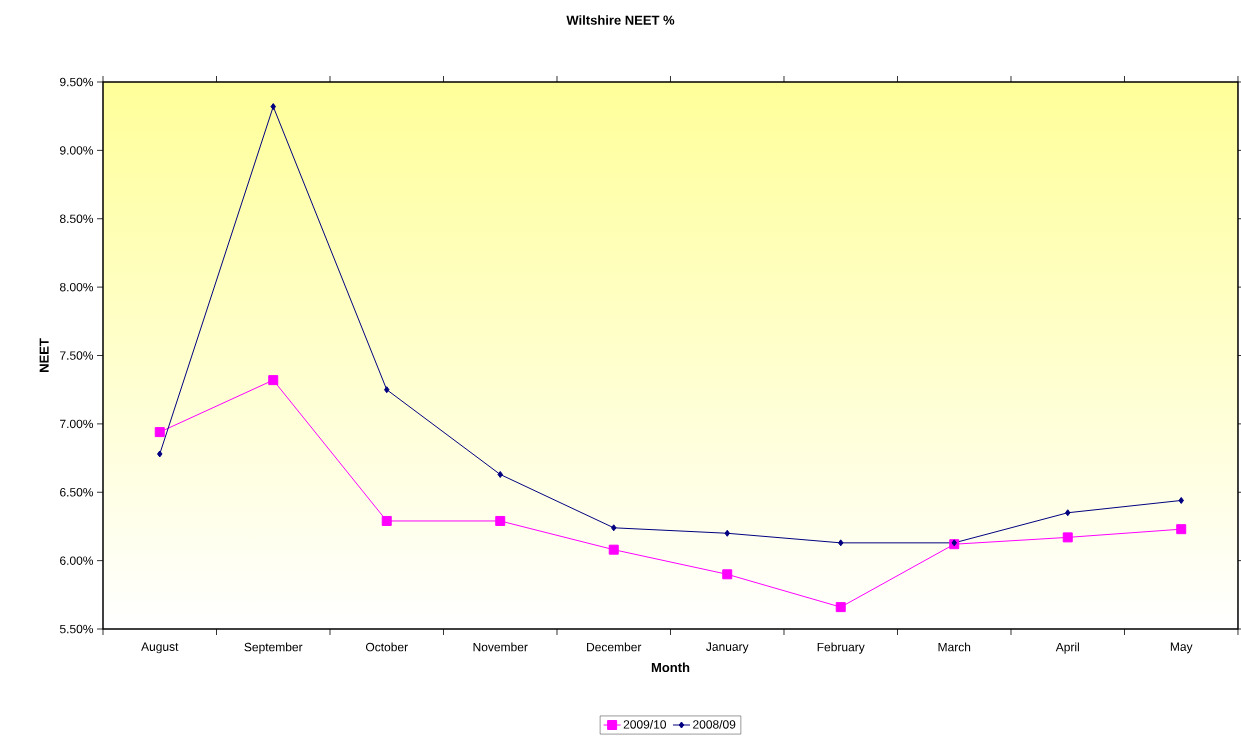 The height and width of the screenshot is (742, 1241). Describe the element at coordinates (614, 647) in the screenshot. I see `x-tick-label: December` at that location.